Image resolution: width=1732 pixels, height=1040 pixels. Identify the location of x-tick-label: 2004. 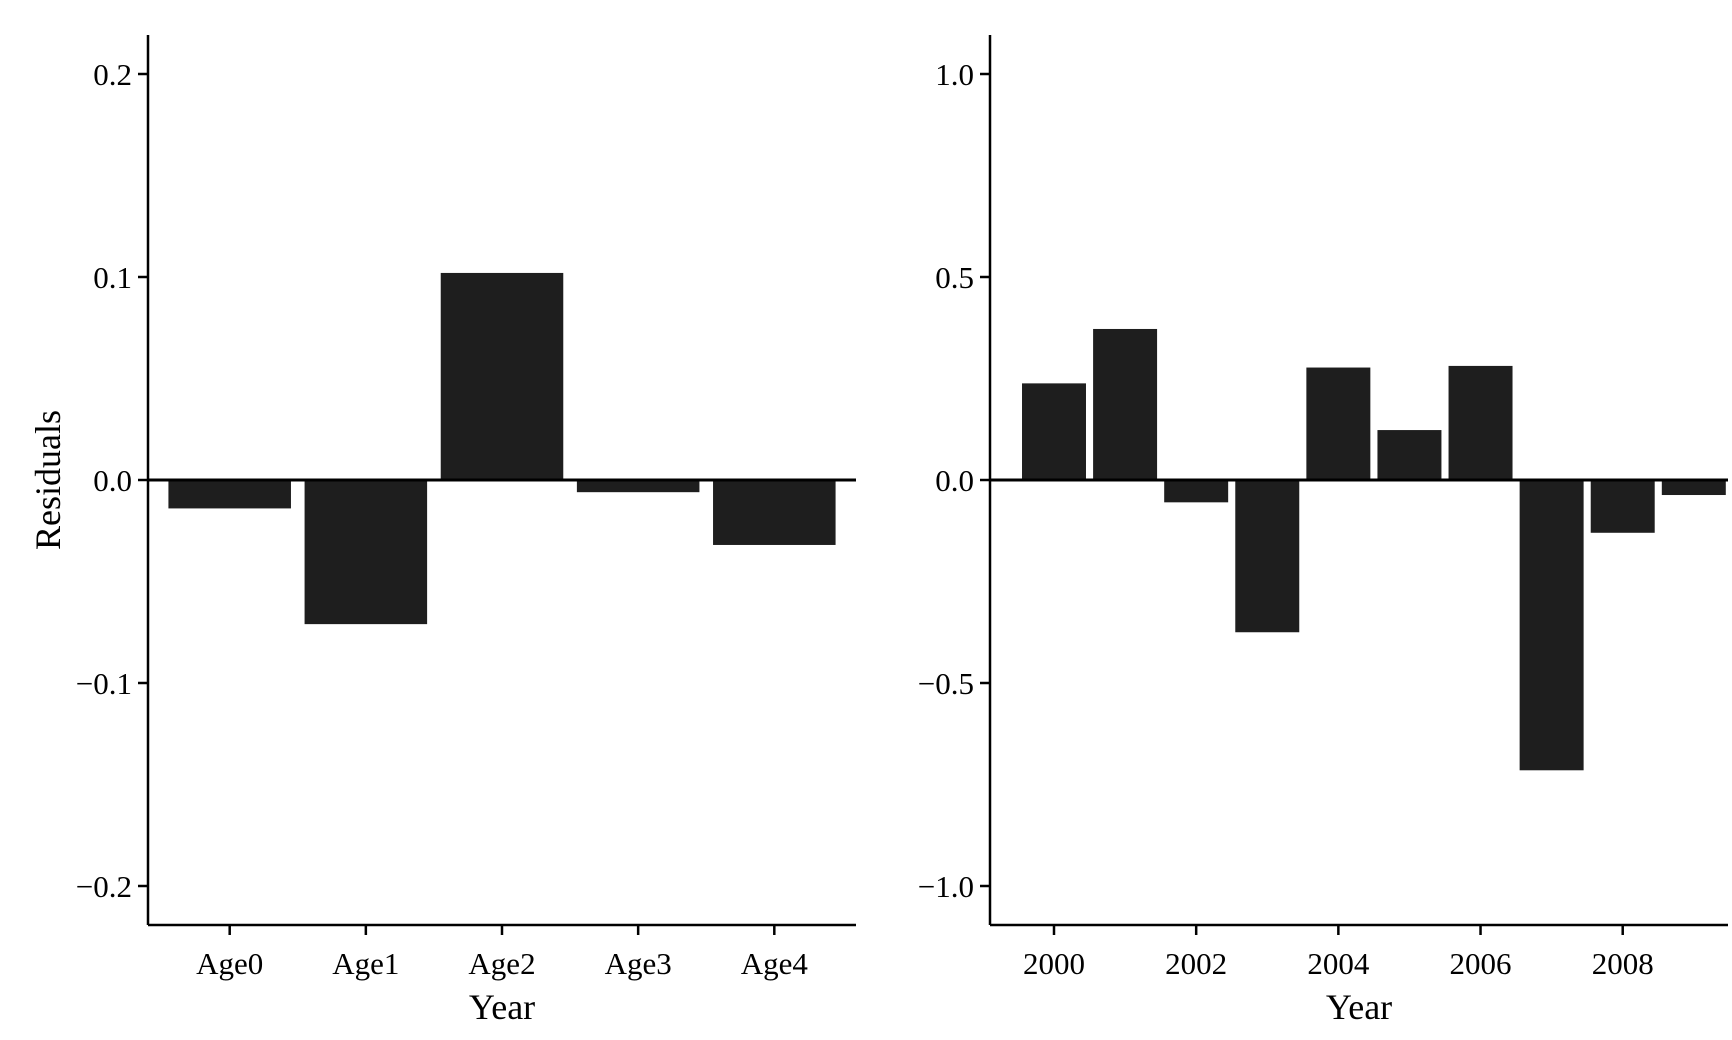
(1338, 963).